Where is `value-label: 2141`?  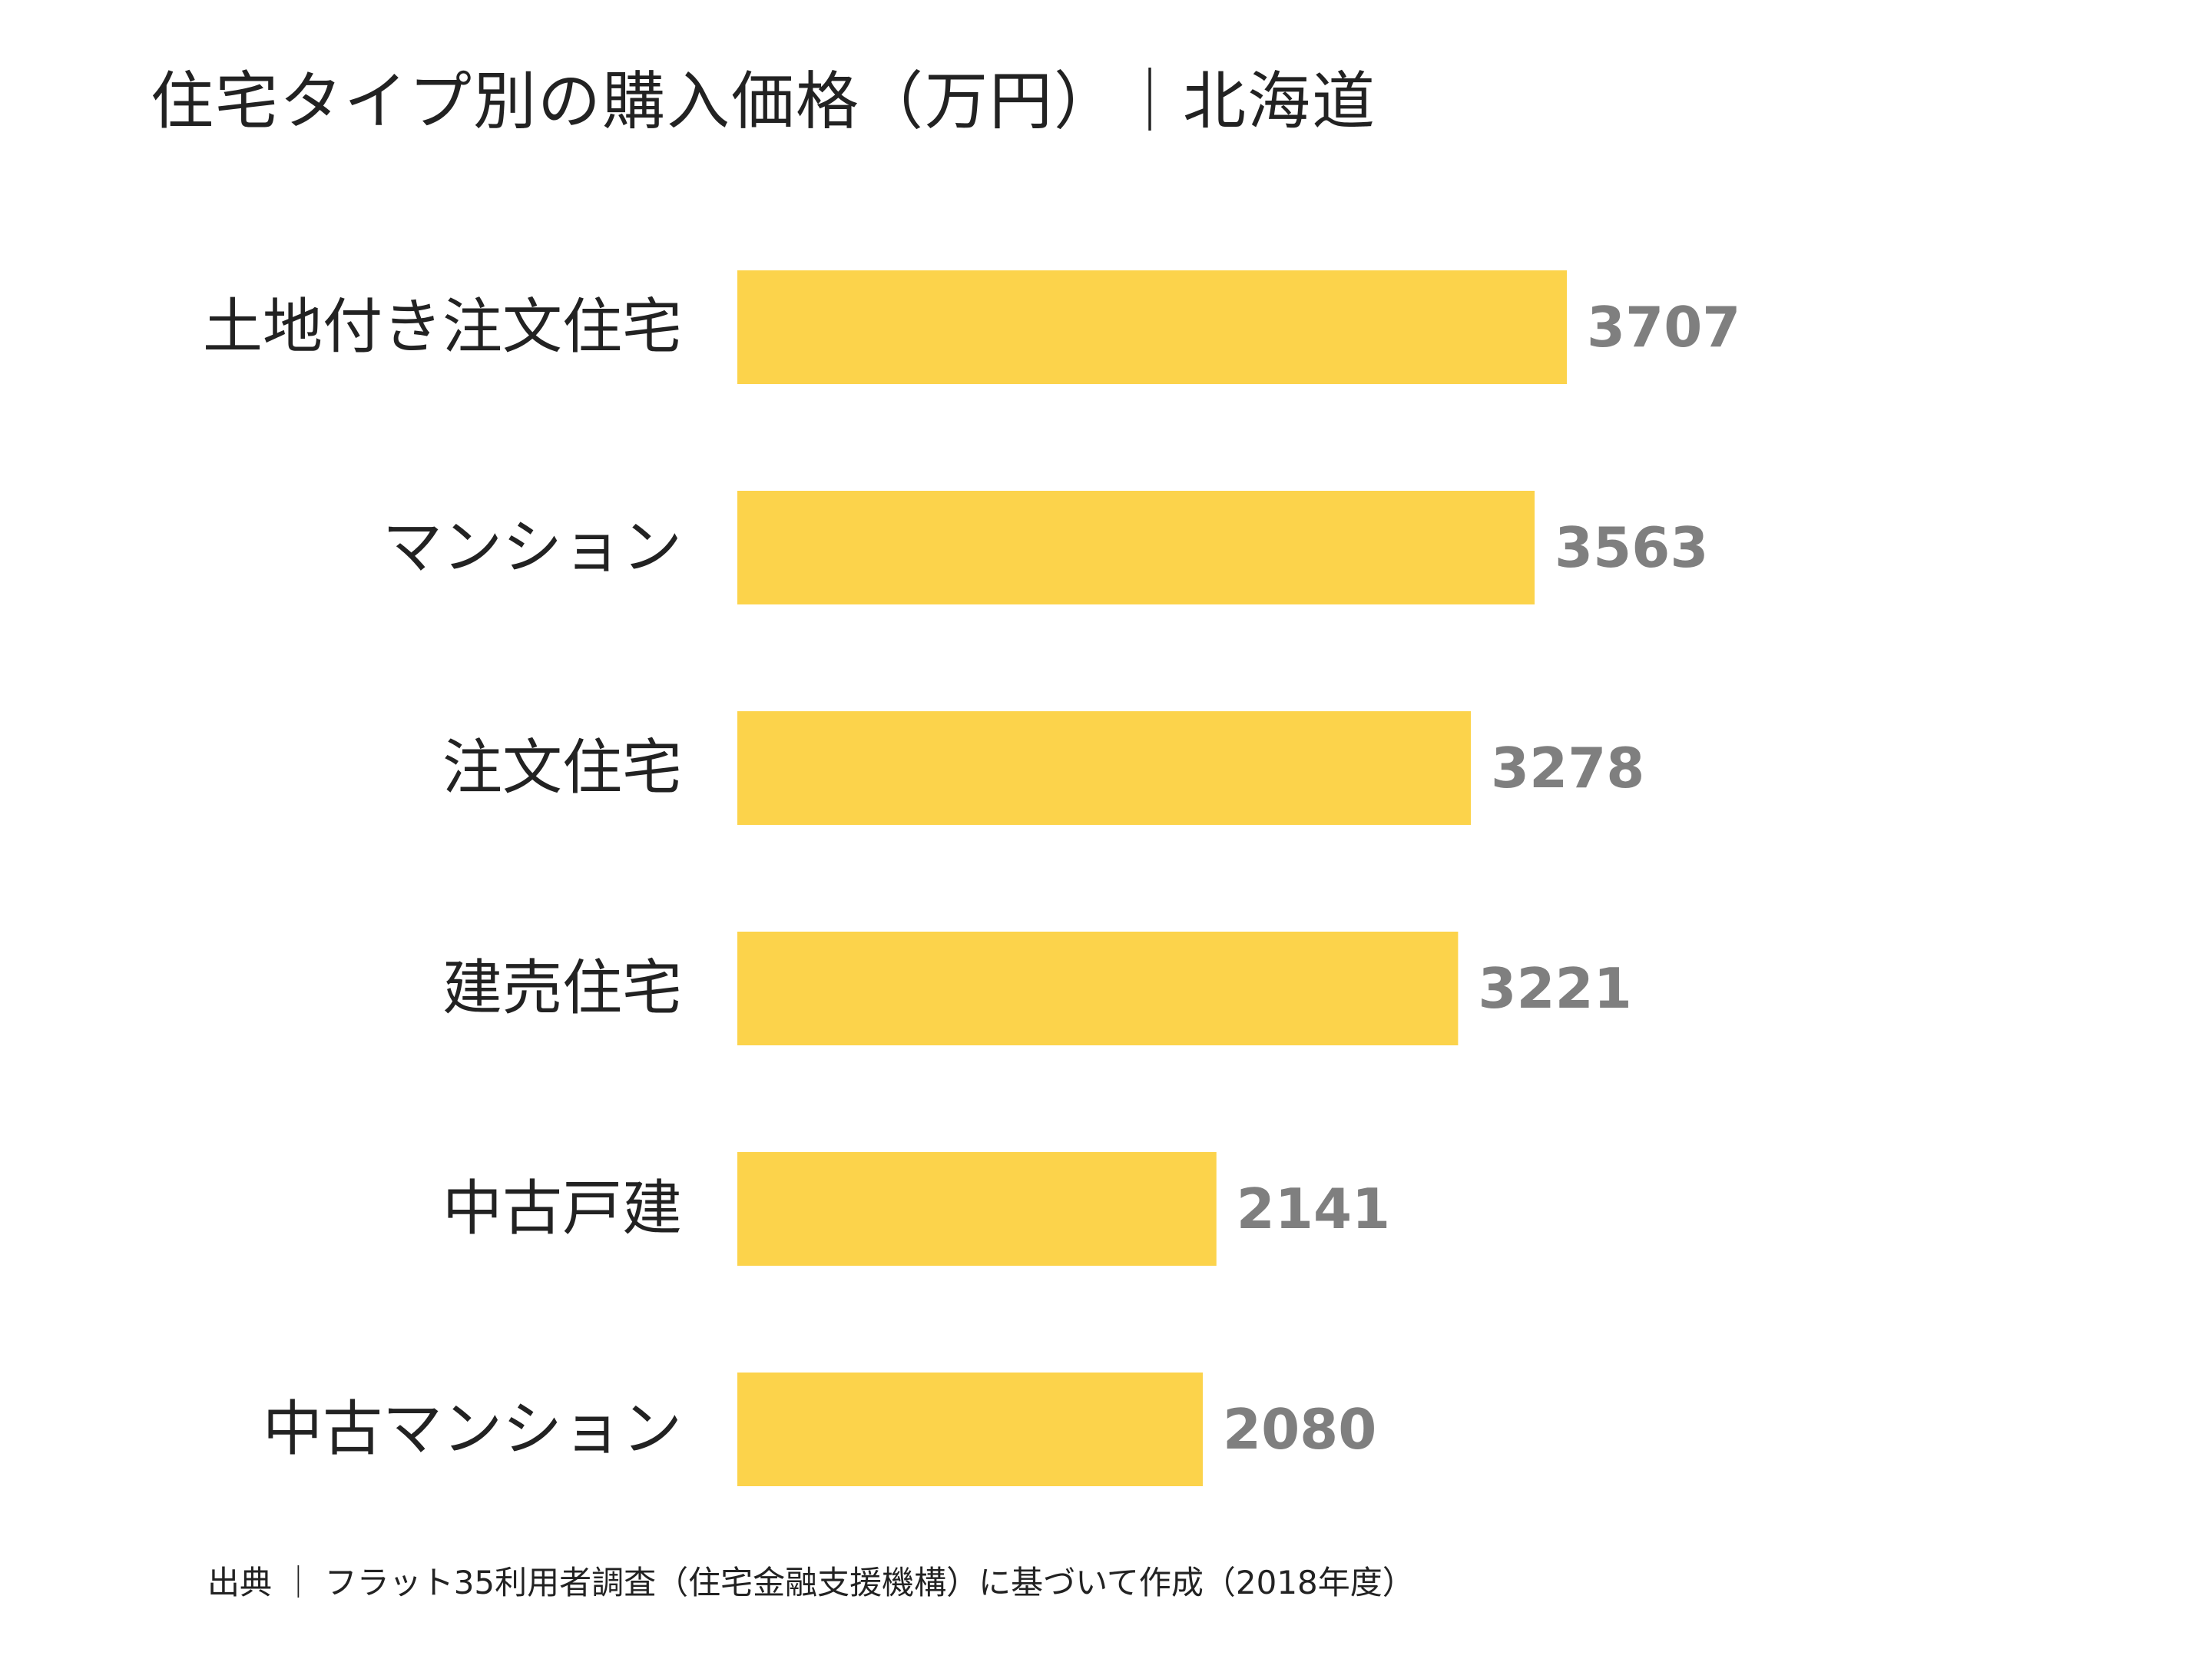 value-label: 2141 is located at coordinates (1313, 1209).